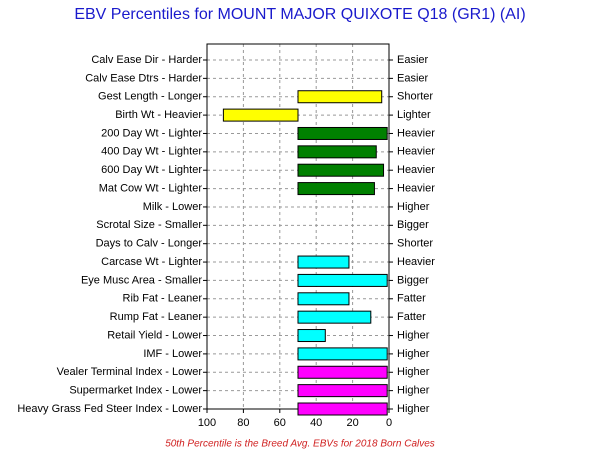 This screenshot has width=600, height=455. What do you see at coordinates (243, 423) in the screenshot?
I see `x-tick-label: 80` at bounding box center [243, 423].